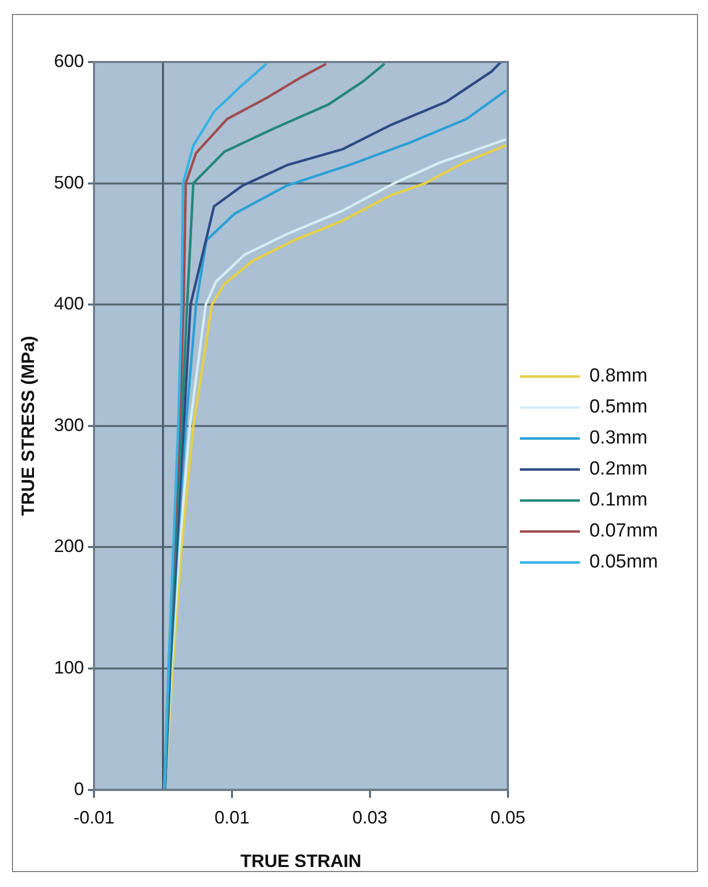 Image resolution: width=708 pixels, height=887 pixels. What do you see at coordinates (69, 424) in the screenshot?
I see `y-tick-label: 300` at bounding box center [69, 424].